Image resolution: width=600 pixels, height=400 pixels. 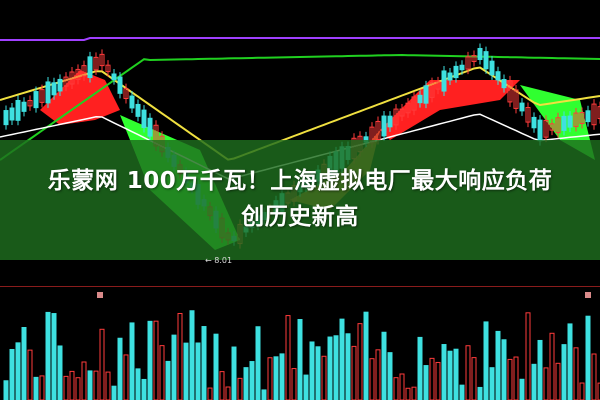 What do you see at coordinates (100, 295) in the screenshot?
I see `marker-icon` at bounding box center [100, 295].